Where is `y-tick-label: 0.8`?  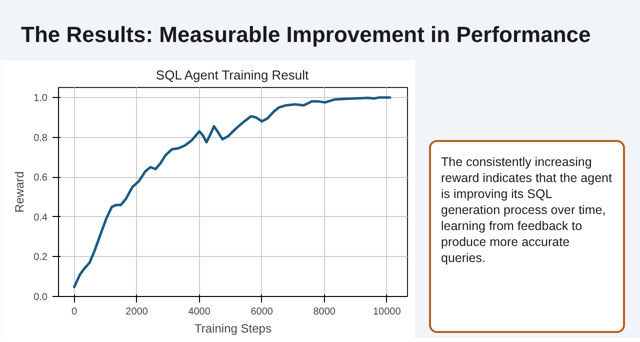
y-tick-label: 0.8 is located at coordinates (41, 138).